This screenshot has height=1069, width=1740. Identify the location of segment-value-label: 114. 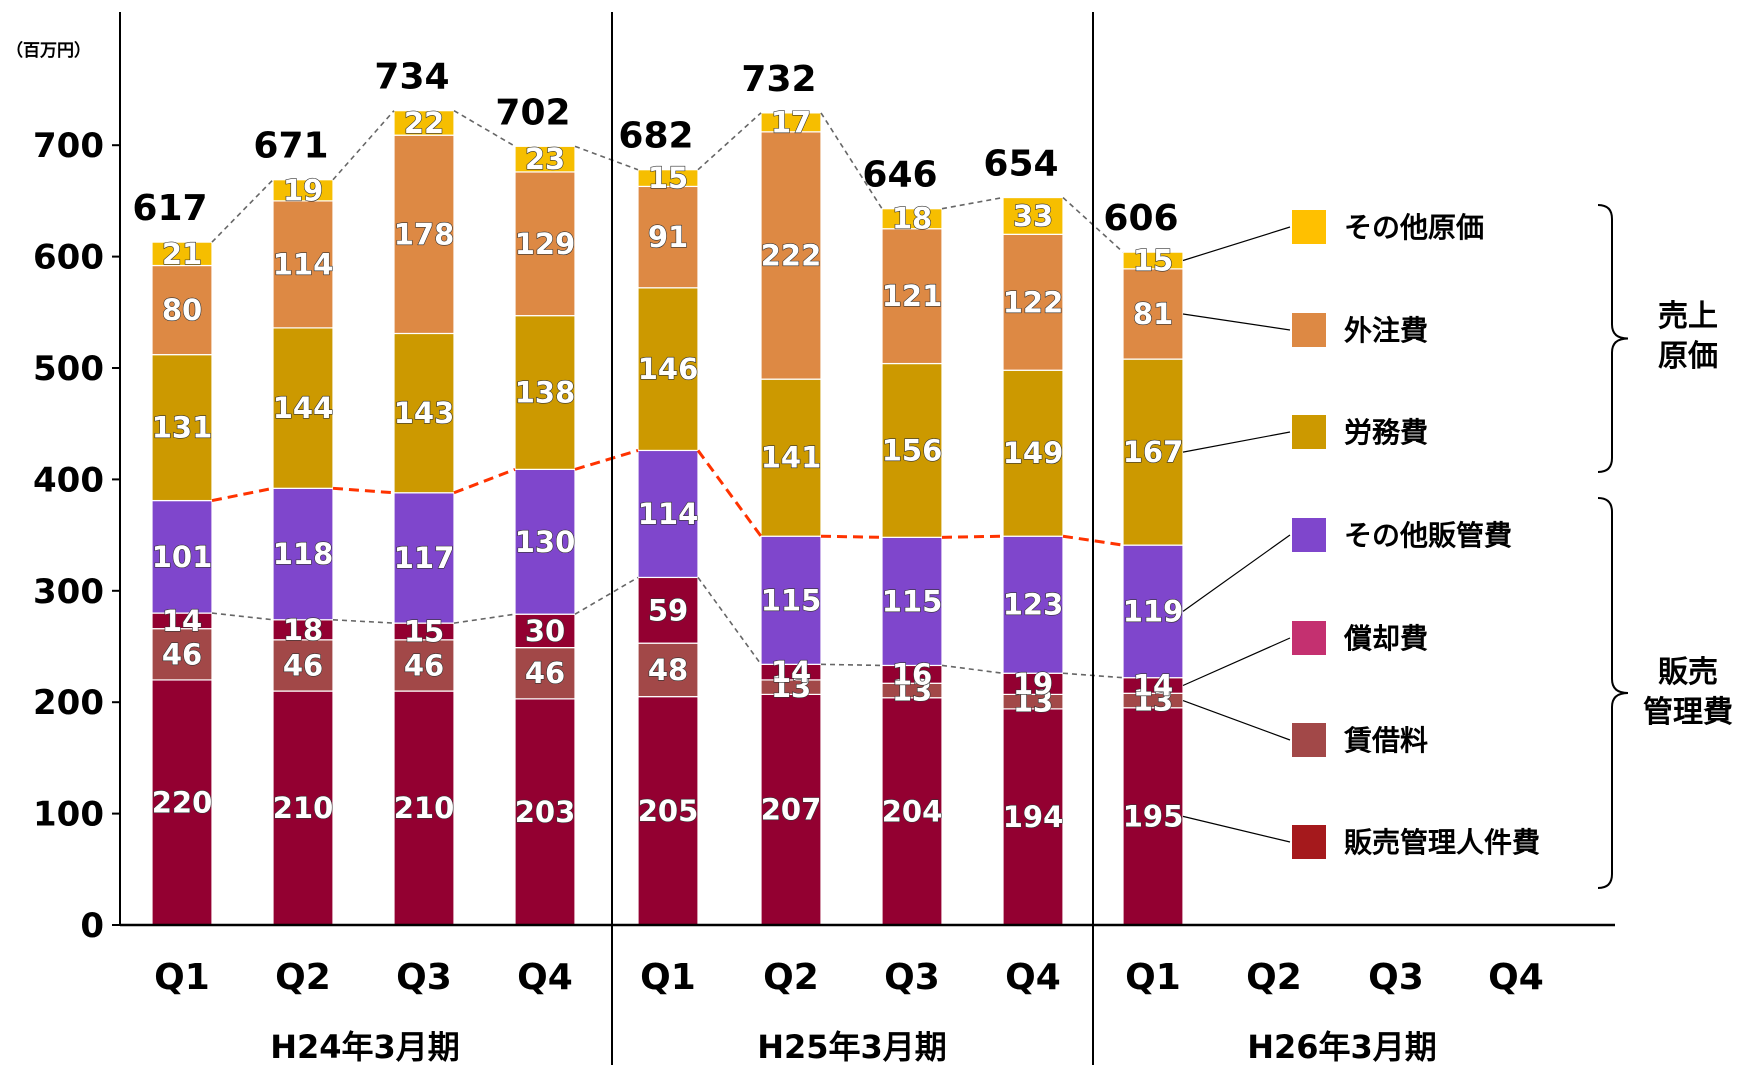
(303, 264).